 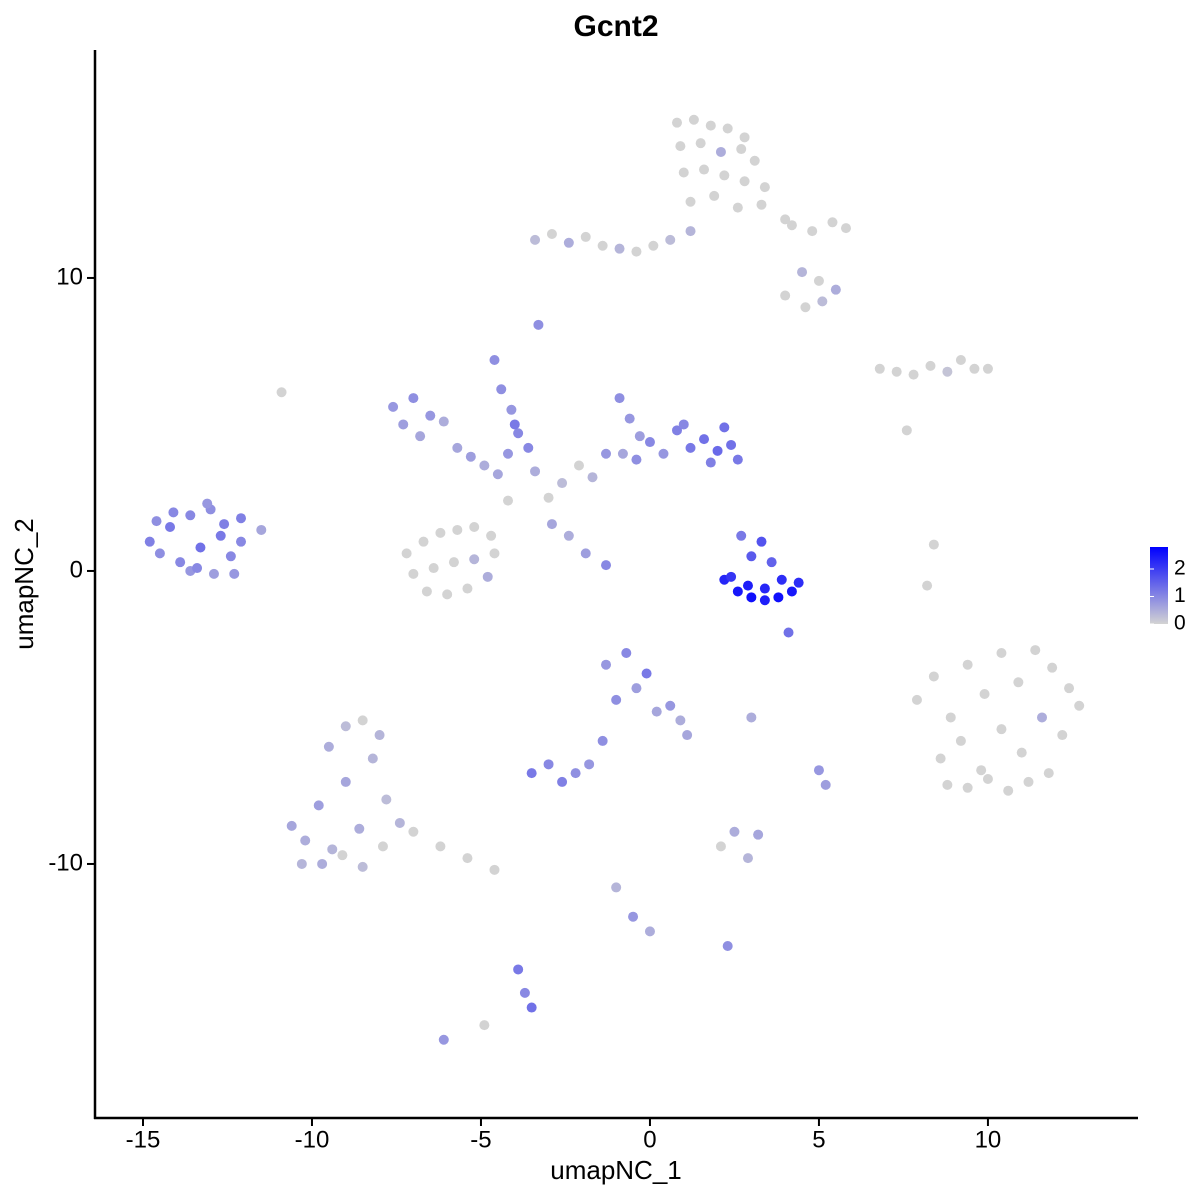 What do you see at coordinates (143, 1139) in the screenshot?
I see `x-tick-label: -15` at bounding box center [143, 1139].